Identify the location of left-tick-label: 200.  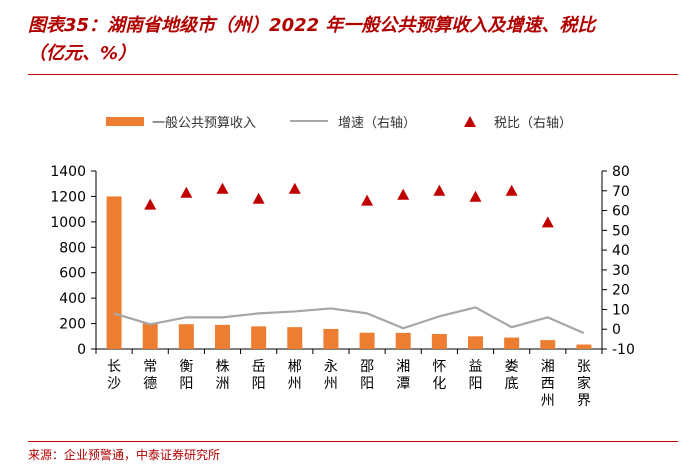
(72, 325).